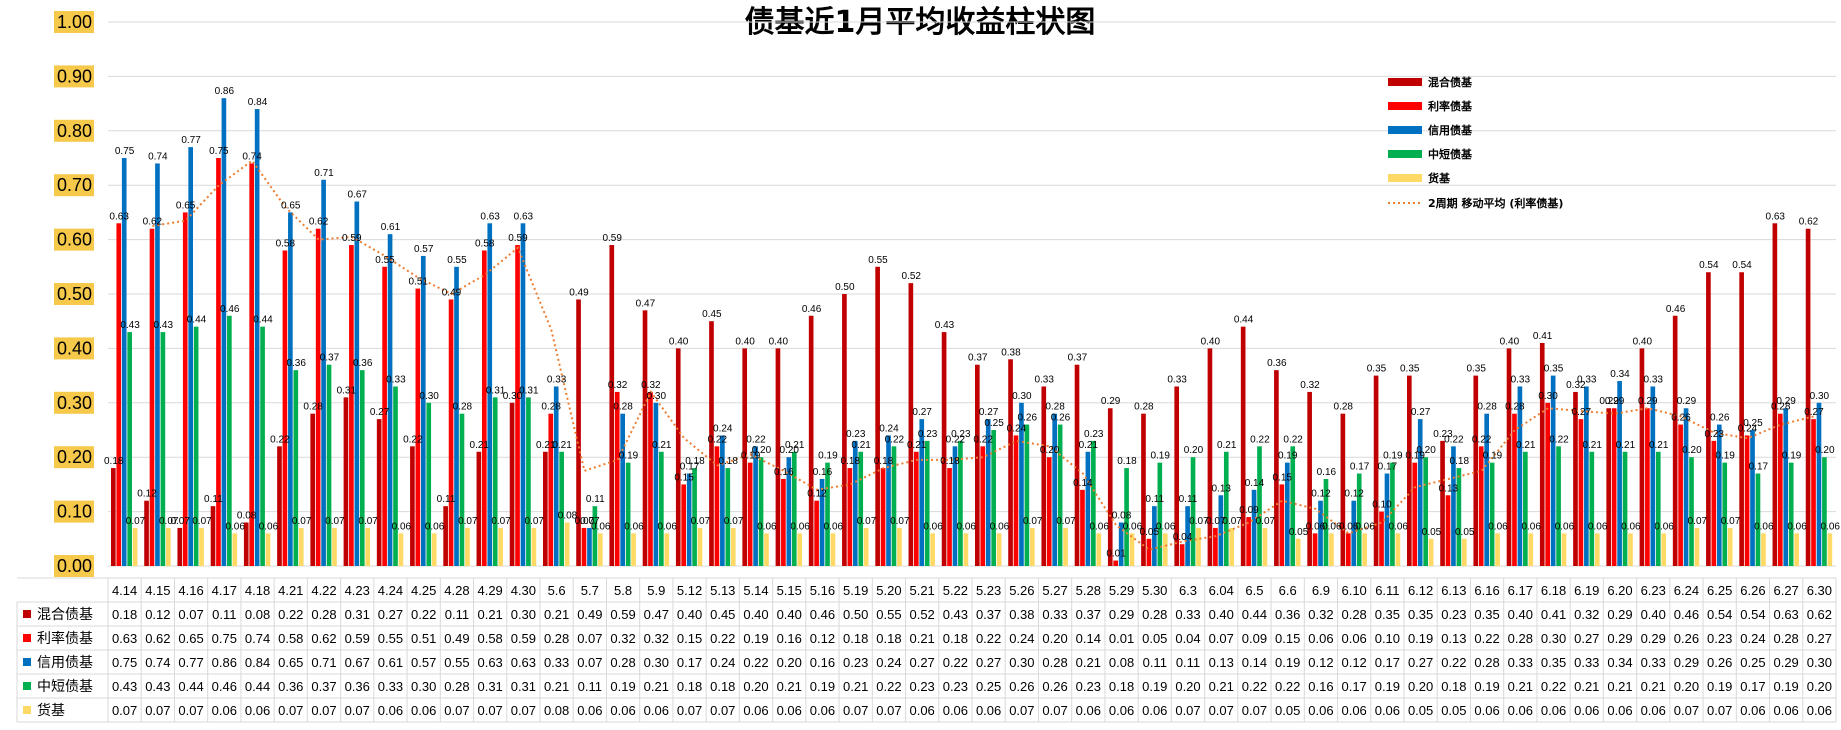  Describe the element at coordinates (917, 445) in the screenshot. I see `data-label: 0.21` at that location.